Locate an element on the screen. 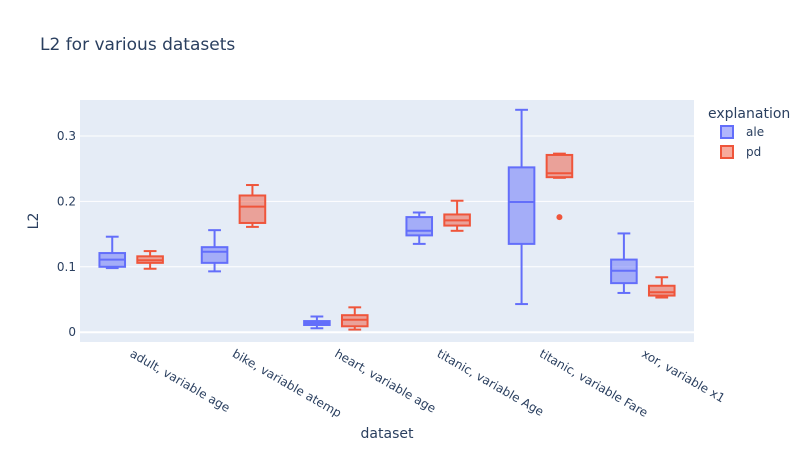 This screenshot has height=450, width=800. y-axis-title: L2 is located at coordinates (34, 221).